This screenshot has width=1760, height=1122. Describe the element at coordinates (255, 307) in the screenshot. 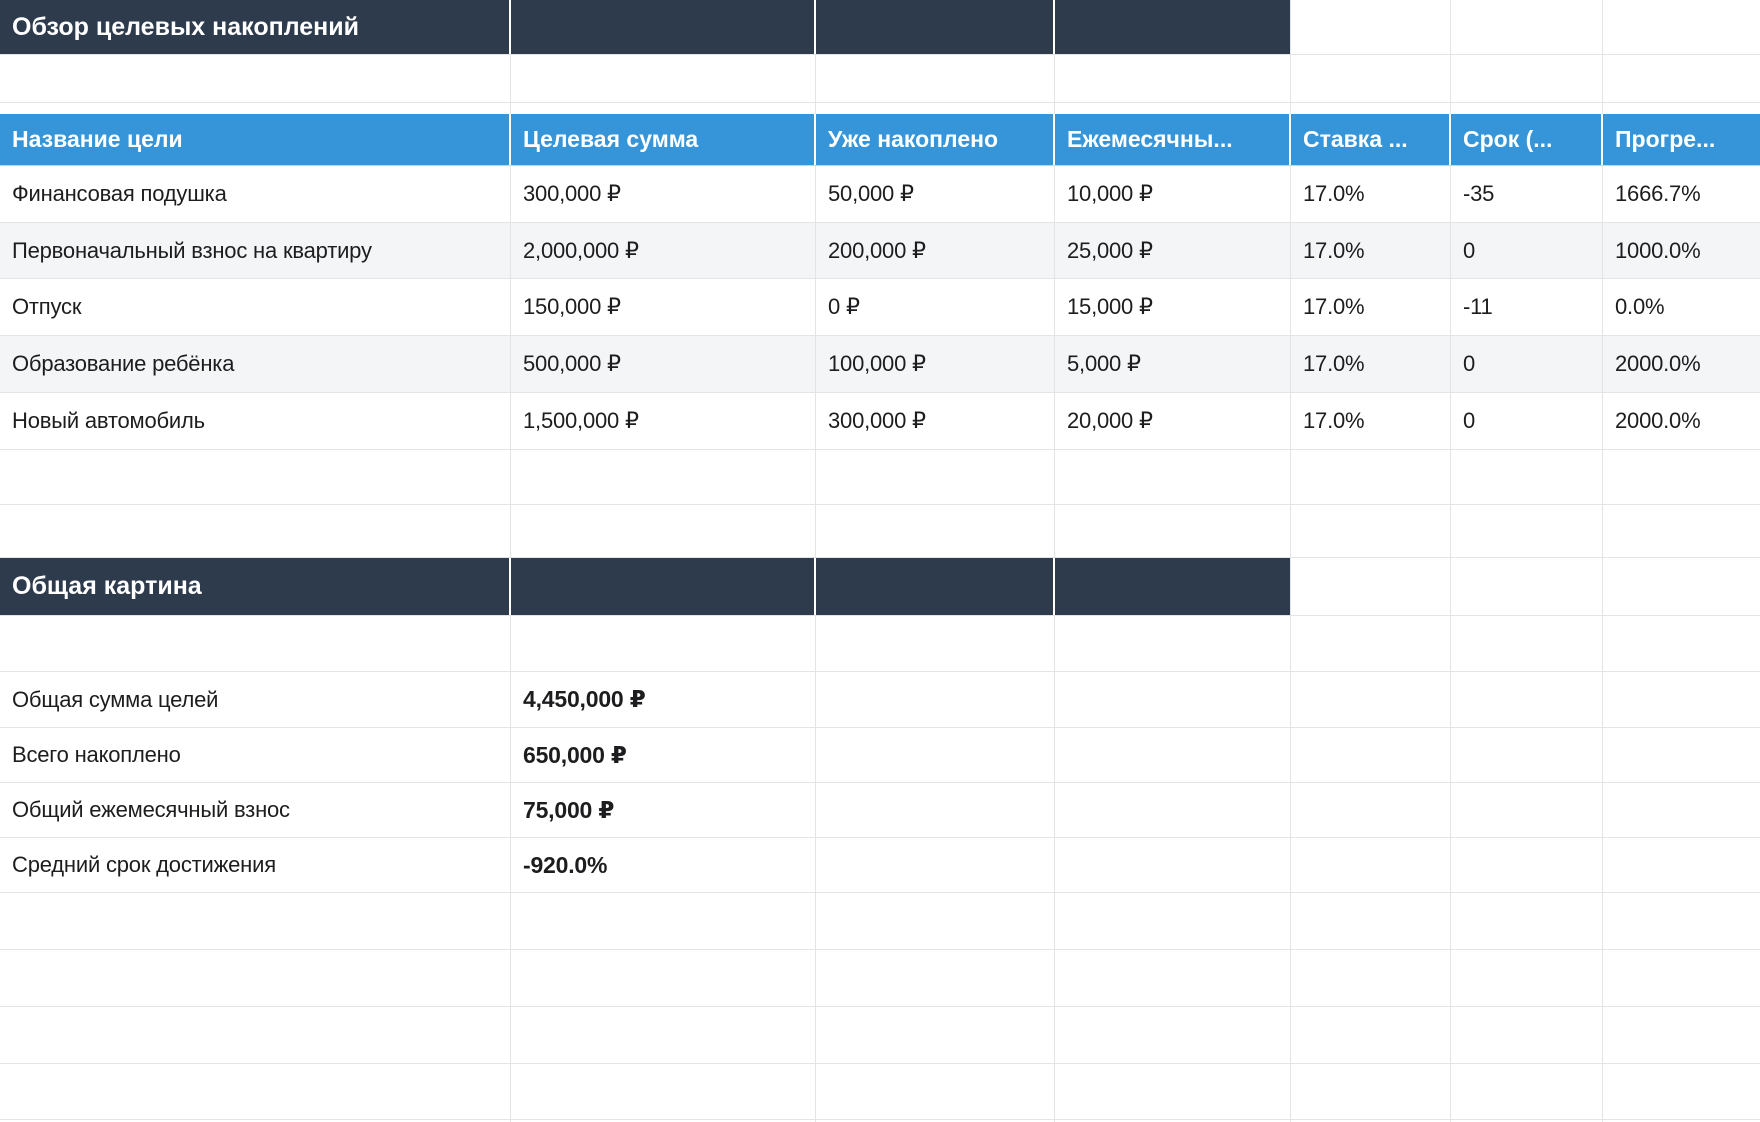

I see `goal-name-cell: Отпуск` at that location.